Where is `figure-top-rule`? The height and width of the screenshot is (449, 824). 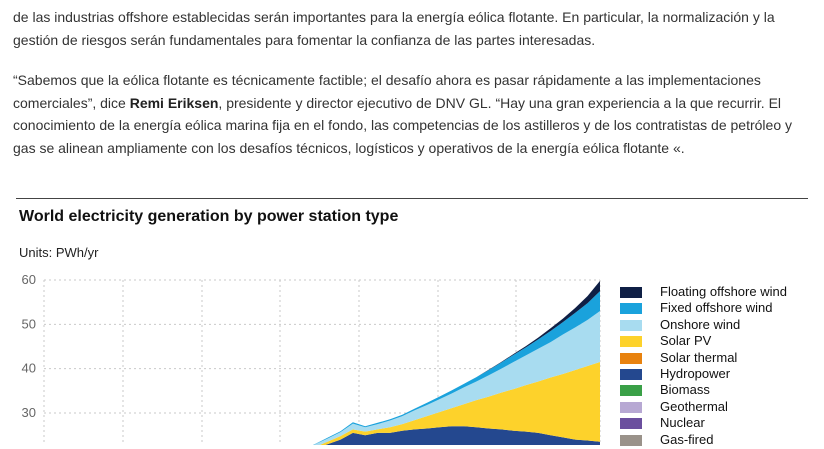 figure-top-rule is located at coordinates (412, 198).